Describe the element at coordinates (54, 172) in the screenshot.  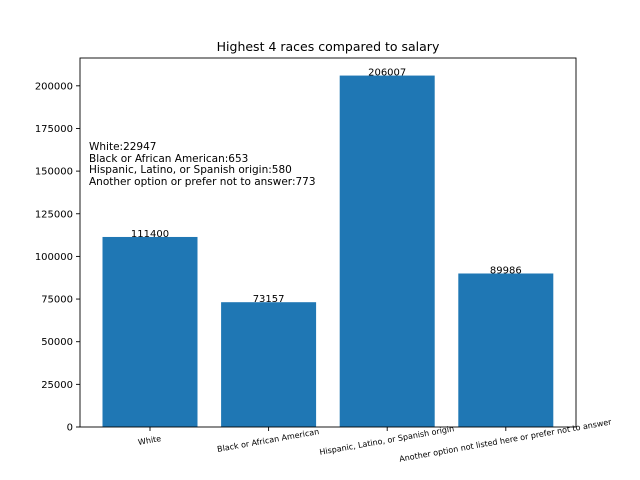
I see `y-tick-label: 150000` at that location.